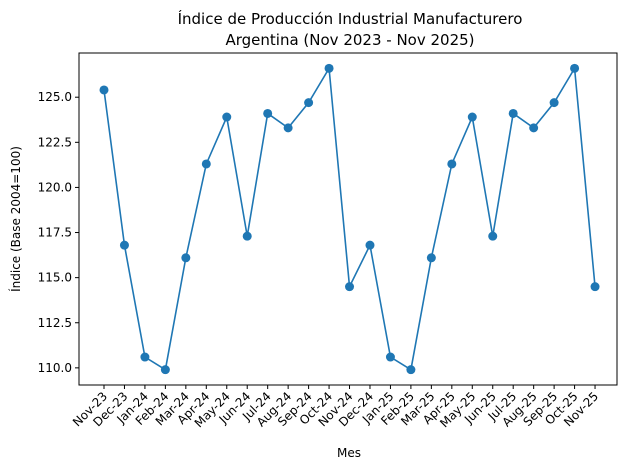 The height and width of the screenshot is (470, 630). I want to click on y-tick-label: 125.0, so click(55, 97).